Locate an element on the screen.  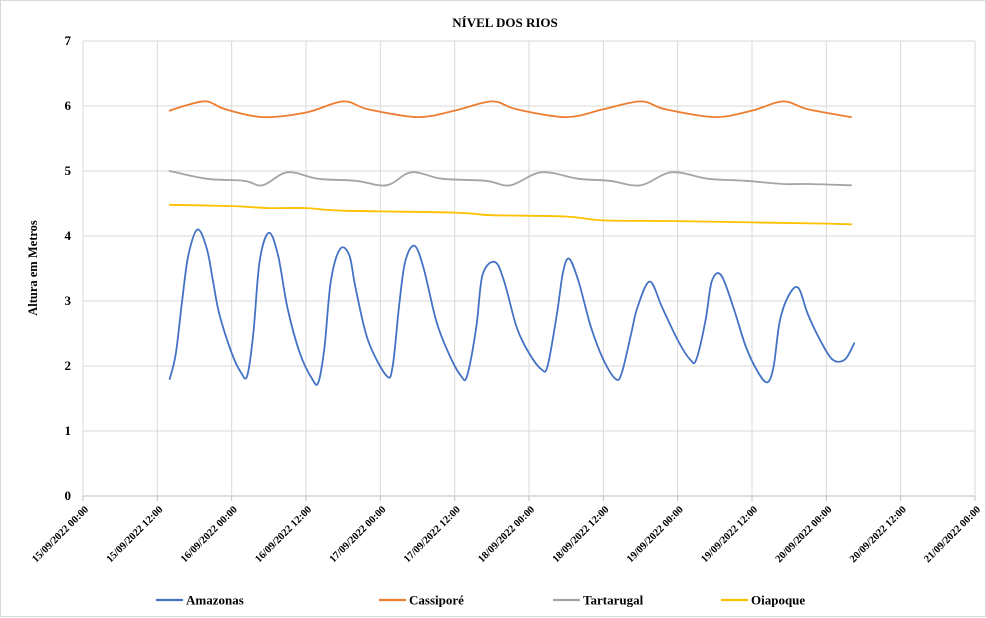
series-line-tartarugal is located at coordinates (510, 178).